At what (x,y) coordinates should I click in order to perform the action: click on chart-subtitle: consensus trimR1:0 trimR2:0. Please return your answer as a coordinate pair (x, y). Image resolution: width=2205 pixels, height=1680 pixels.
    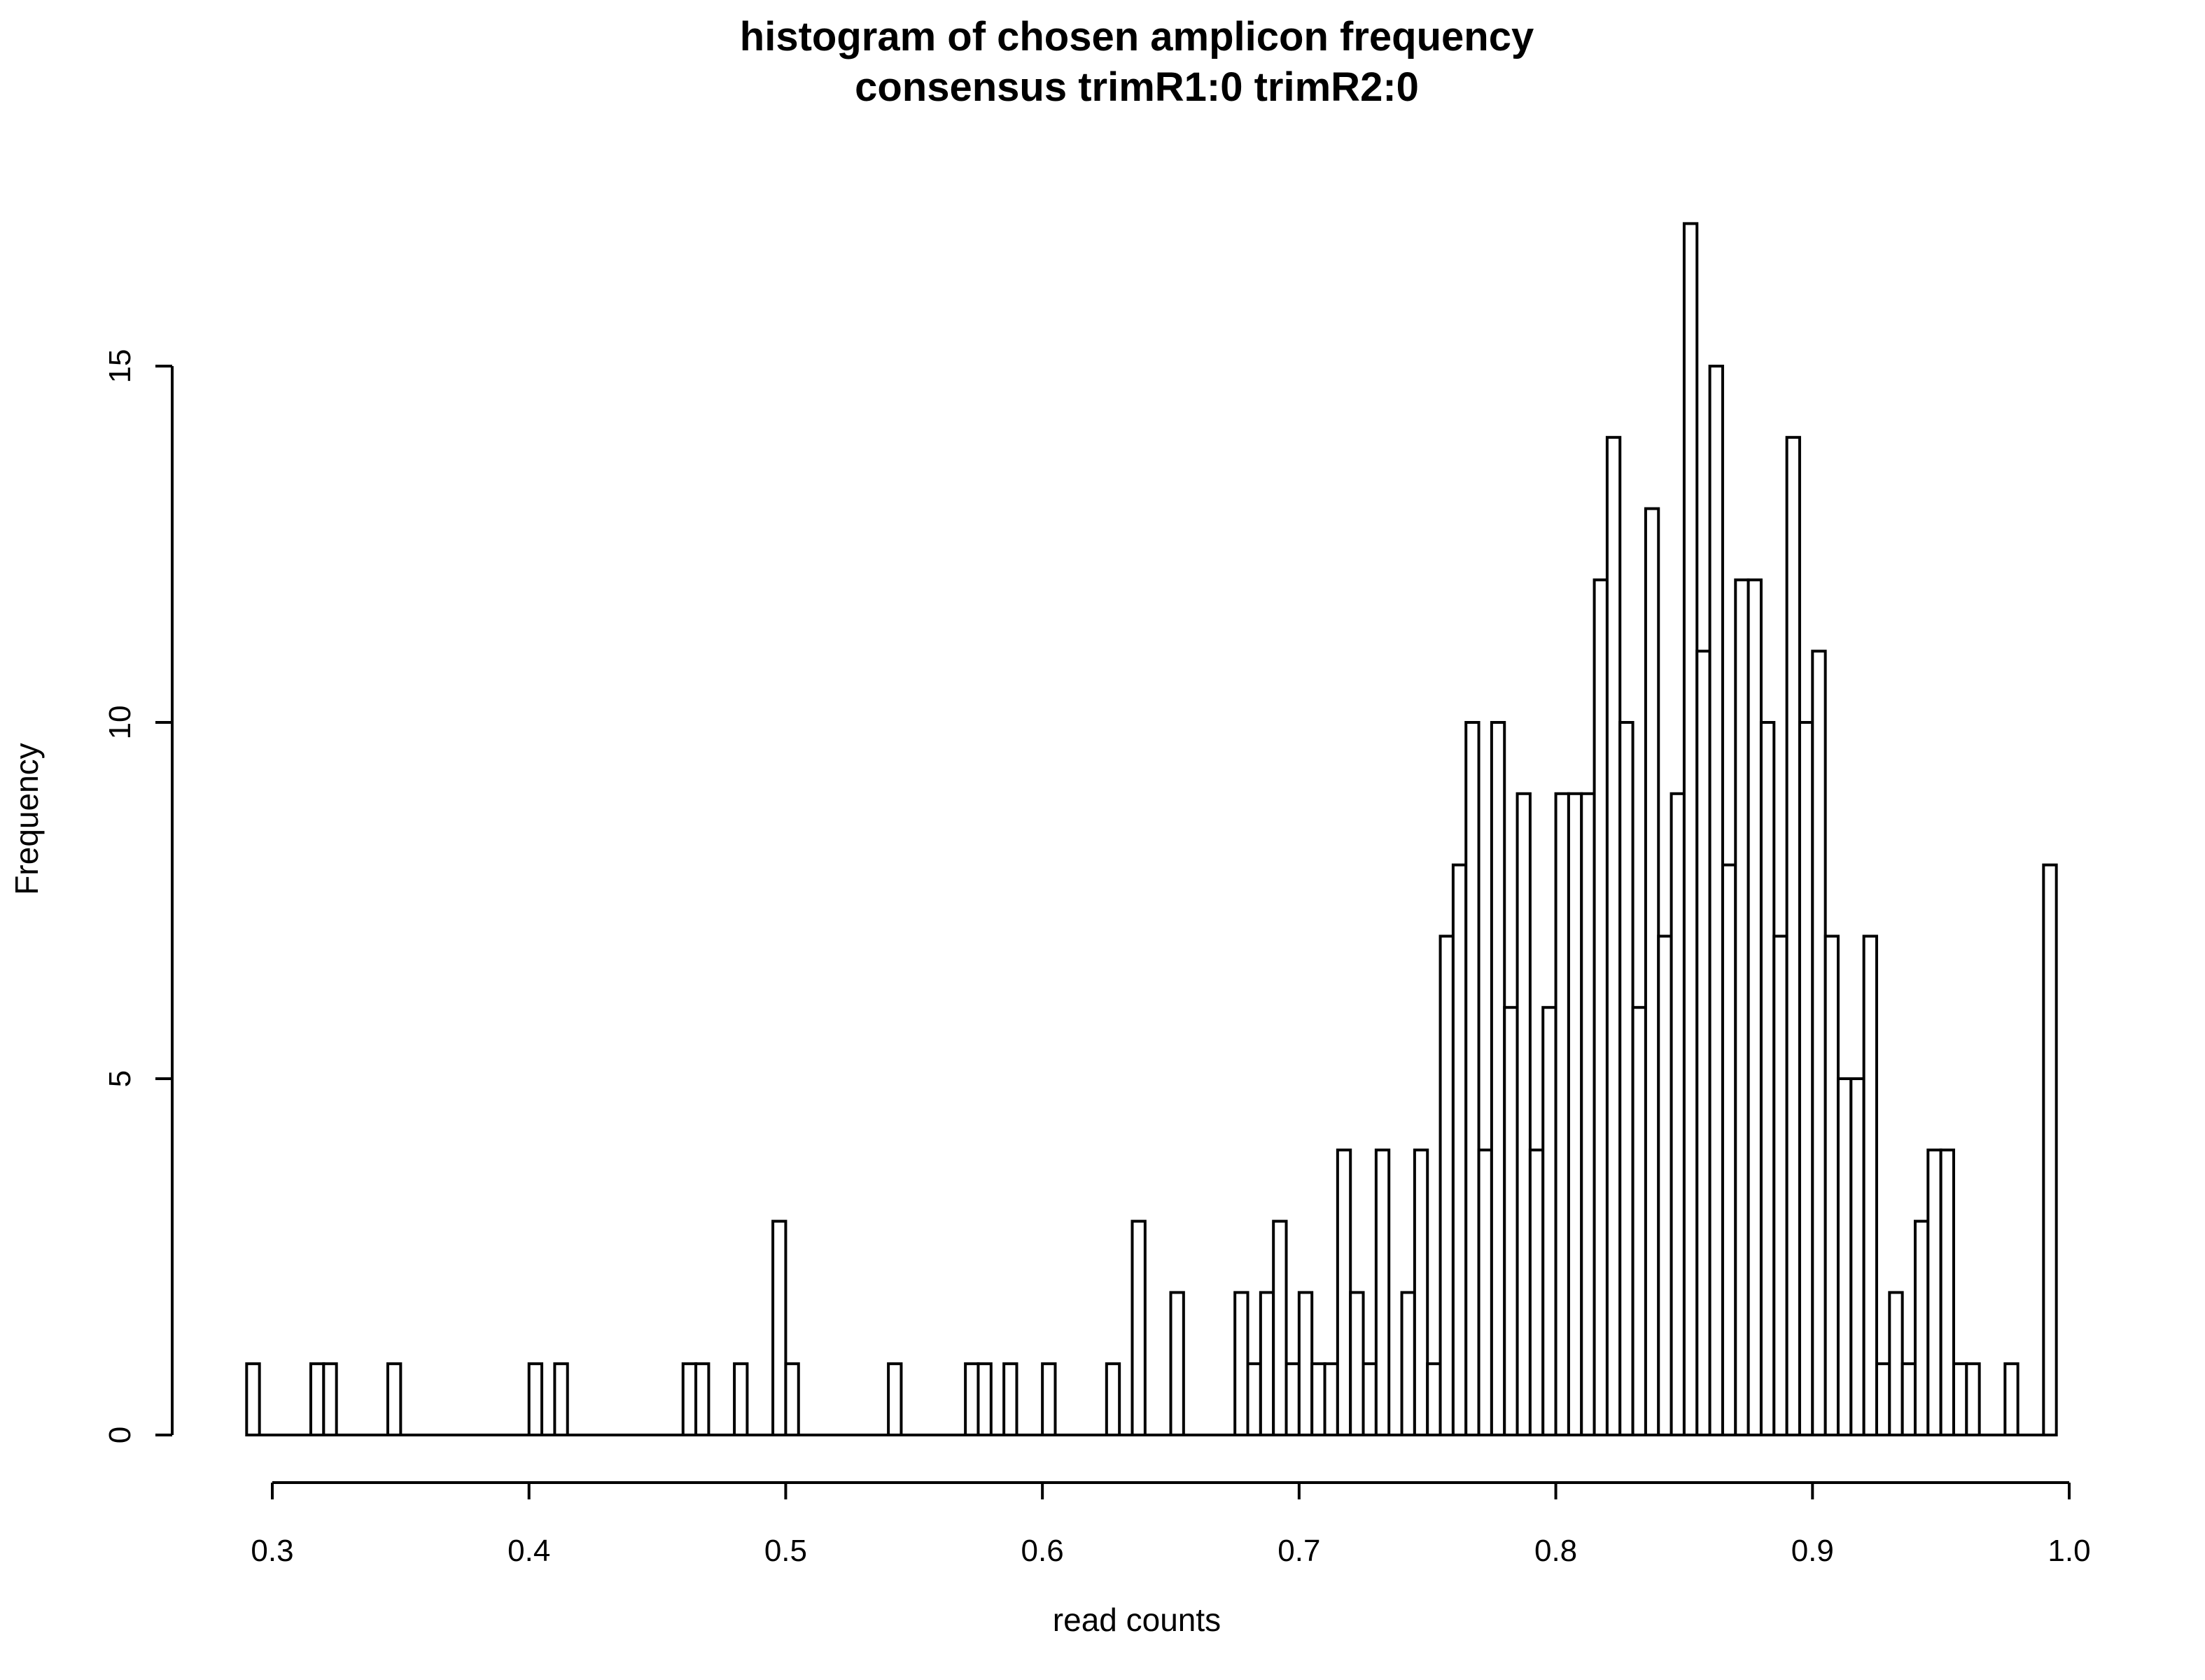
    Looking at the image, I should click on (1137, 87).